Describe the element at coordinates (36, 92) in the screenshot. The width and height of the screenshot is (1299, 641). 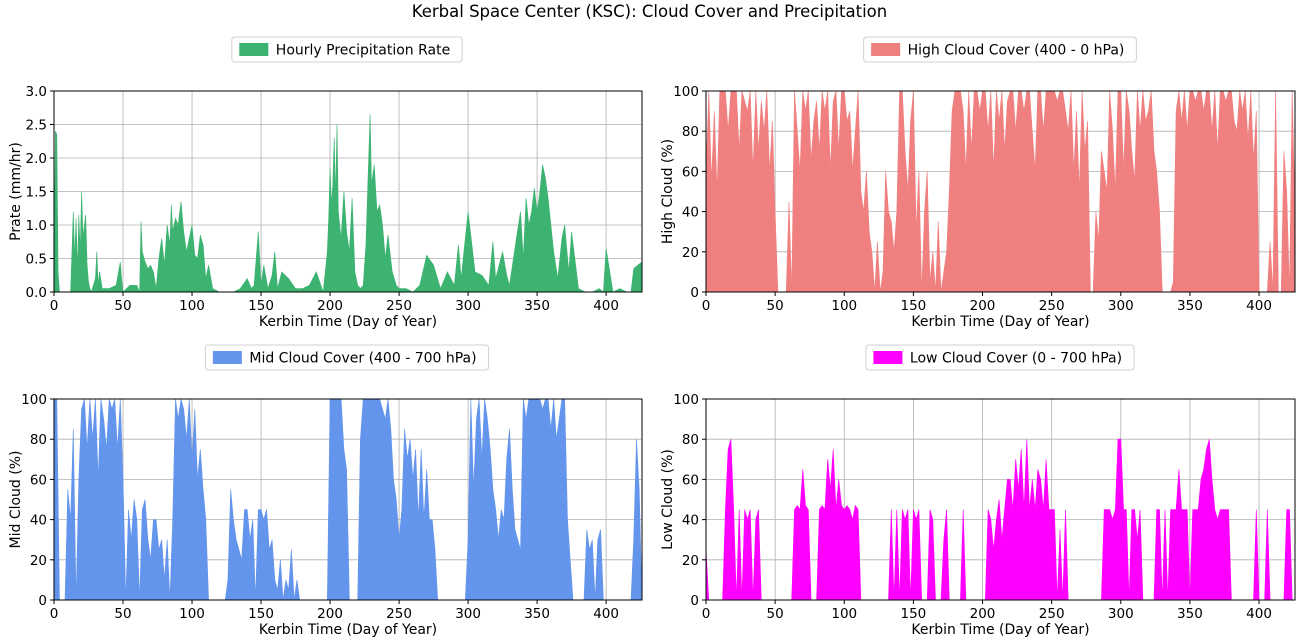
I see `y-tick-label: 3.0` at that location.